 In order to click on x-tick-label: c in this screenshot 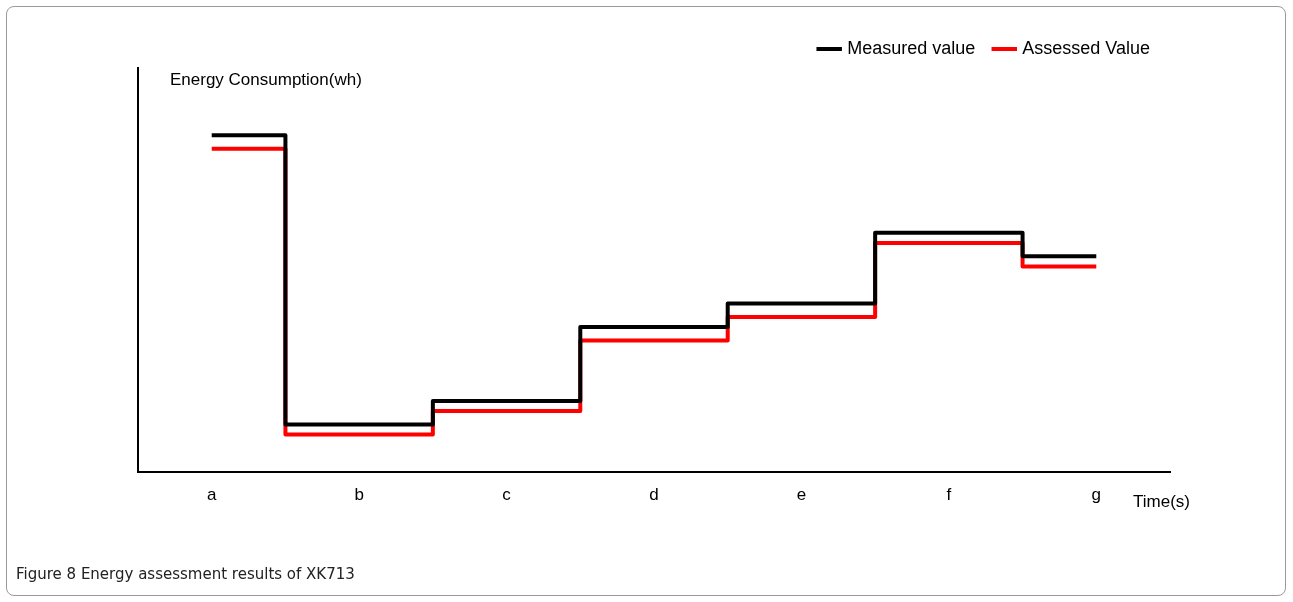, I will do `click(507, 495)`.